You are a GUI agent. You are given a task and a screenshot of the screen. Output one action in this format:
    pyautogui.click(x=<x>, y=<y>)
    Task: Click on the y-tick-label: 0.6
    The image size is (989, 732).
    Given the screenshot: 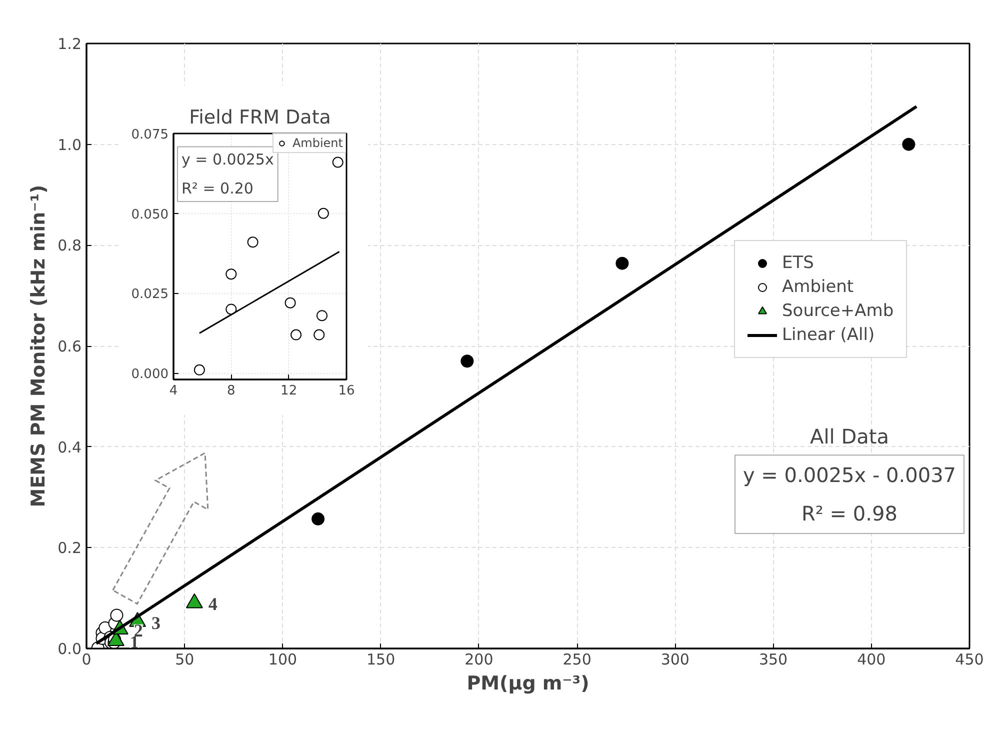 What is the action you would take?
    pyautogui.click(x=70, y=347)
    